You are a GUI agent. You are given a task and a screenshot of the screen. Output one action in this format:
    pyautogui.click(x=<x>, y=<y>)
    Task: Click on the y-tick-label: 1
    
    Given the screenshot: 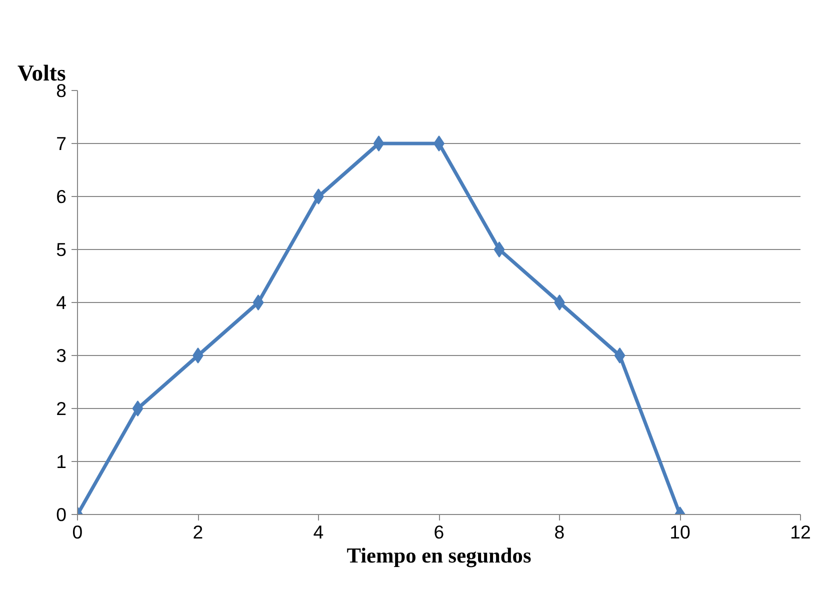 What is the action you would take?
    pyautogui.click(x=61, y=461)
    